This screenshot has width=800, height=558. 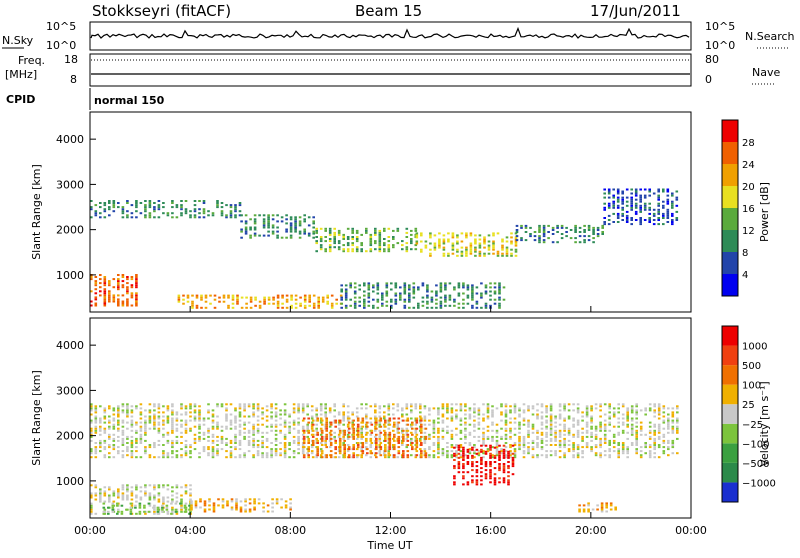 What do you see at coordinates (390, 70) in the screenshot?
I see `freq-panel` at bounding box center [390, 70].